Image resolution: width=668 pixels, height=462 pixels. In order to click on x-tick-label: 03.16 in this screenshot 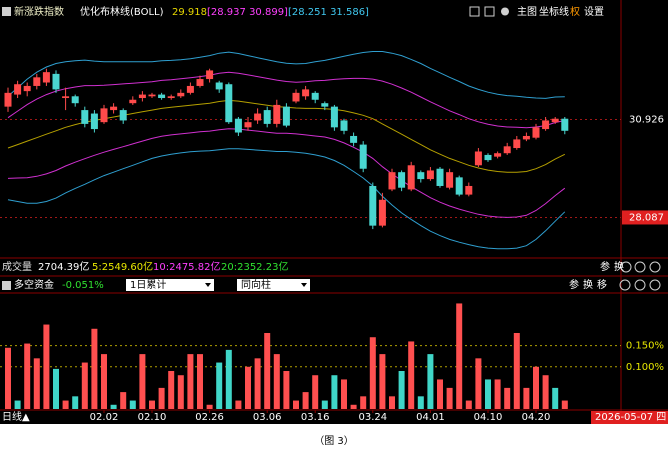, I will do `click(315, 417)`.